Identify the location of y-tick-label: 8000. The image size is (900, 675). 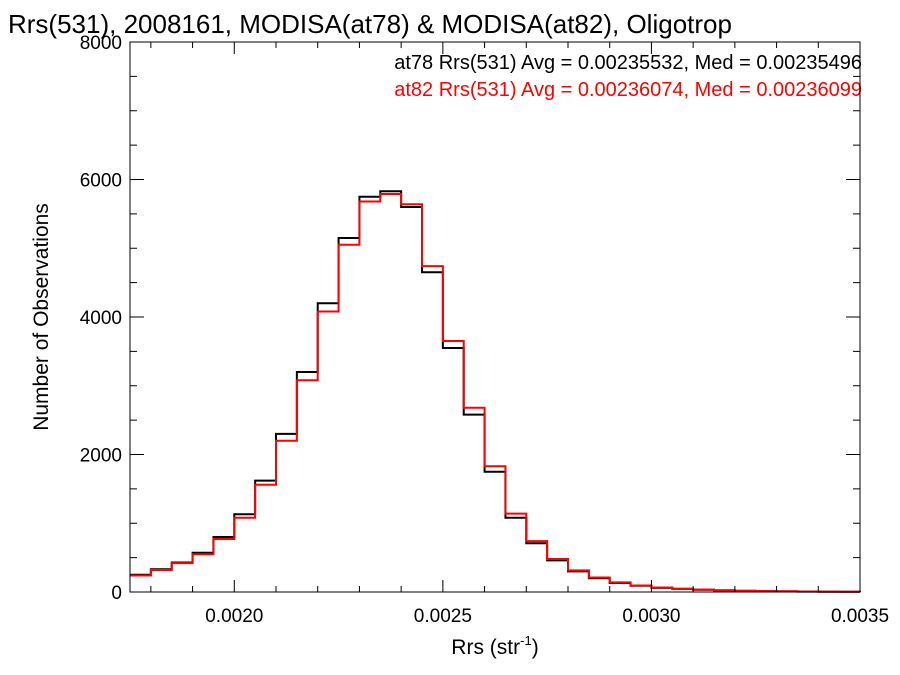
(101, 43).